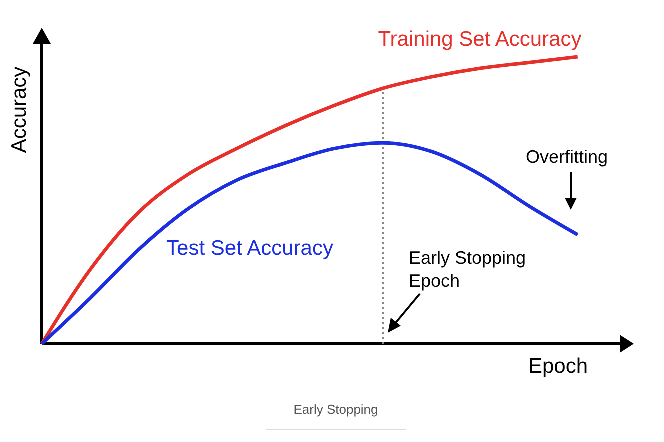 The width and height of the screenshot is (664, 442). I want to click on series-label: Training Set Accuracy, so click(480, 39).